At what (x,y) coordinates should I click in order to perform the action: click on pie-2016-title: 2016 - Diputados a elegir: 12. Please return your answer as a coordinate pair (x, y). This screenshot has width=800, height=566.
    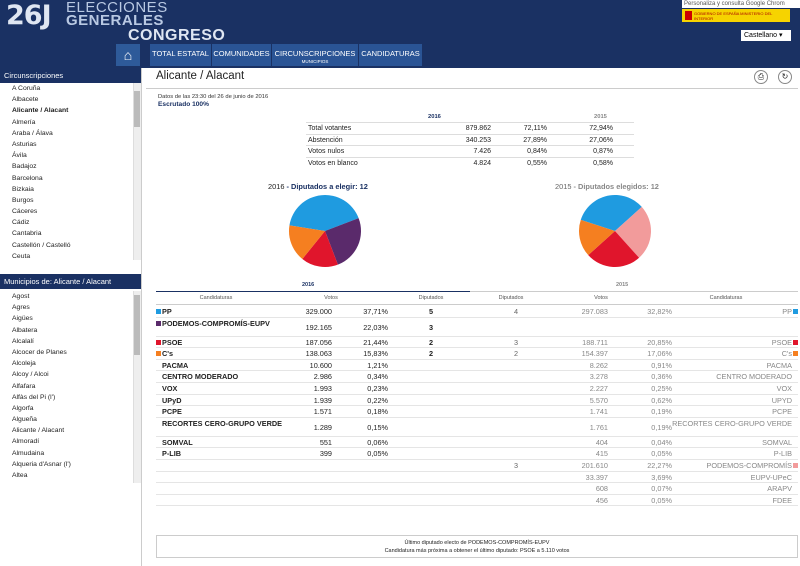
    Looking at the image, I should click on (318, 186).